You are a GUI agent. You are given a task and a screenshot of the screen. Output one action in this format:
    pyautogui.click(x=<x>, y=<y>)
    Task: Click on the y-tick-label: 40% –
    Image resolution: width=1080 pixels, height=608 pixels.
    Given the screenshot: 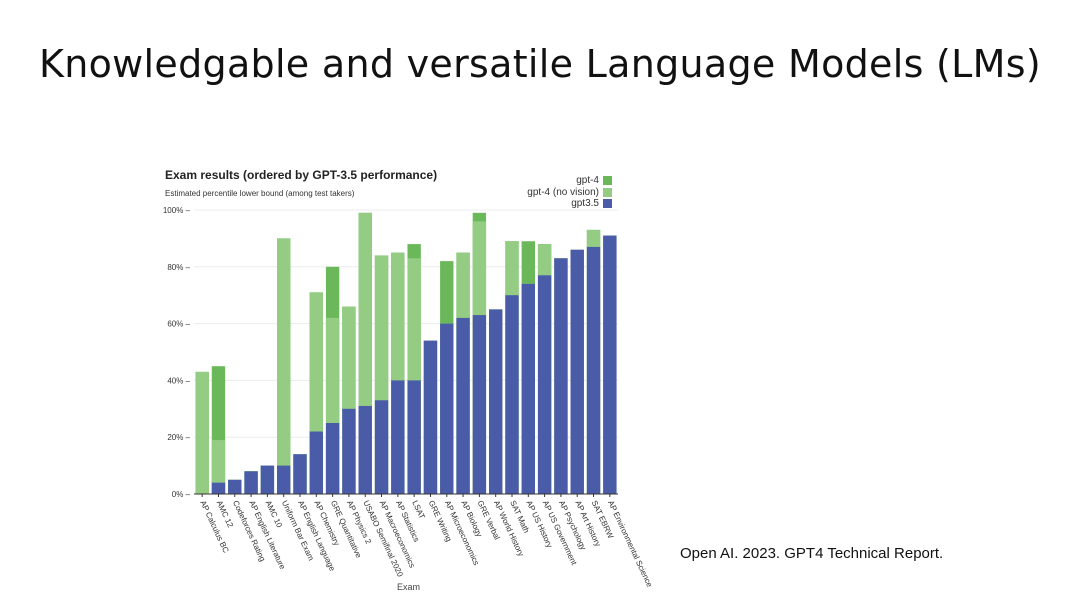 What is the action you would take?
    pyautogui.click(x=178, y=380)
    